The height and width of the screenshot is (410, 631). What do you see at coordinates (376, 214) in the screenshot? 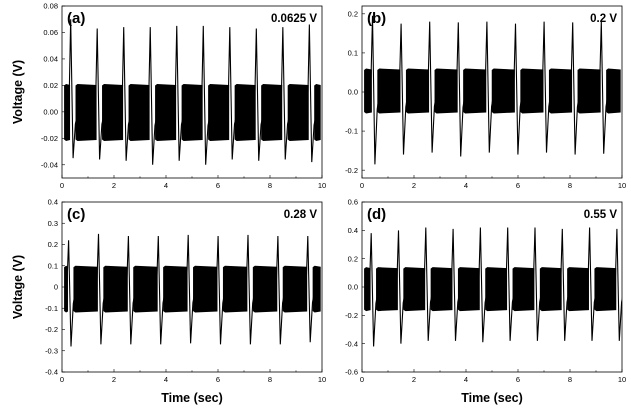
I see `panel-label: (d)` at bounding box center [376, 214].